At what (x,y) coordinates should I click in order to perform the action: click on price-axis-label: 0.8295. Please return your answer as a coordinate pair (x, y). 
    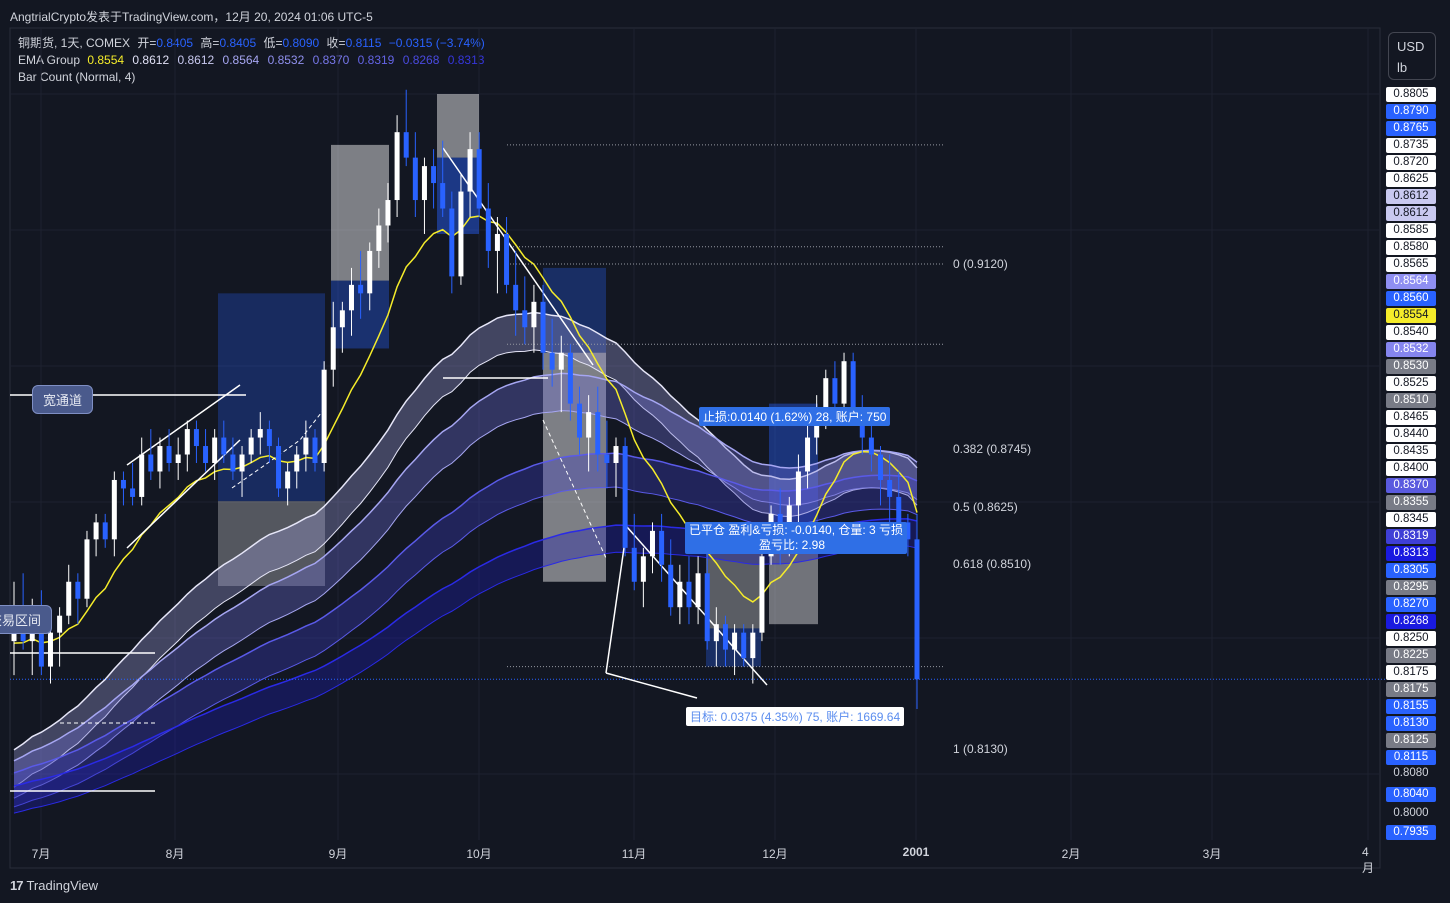
    Looking at the image, I should click on (1411, 587).